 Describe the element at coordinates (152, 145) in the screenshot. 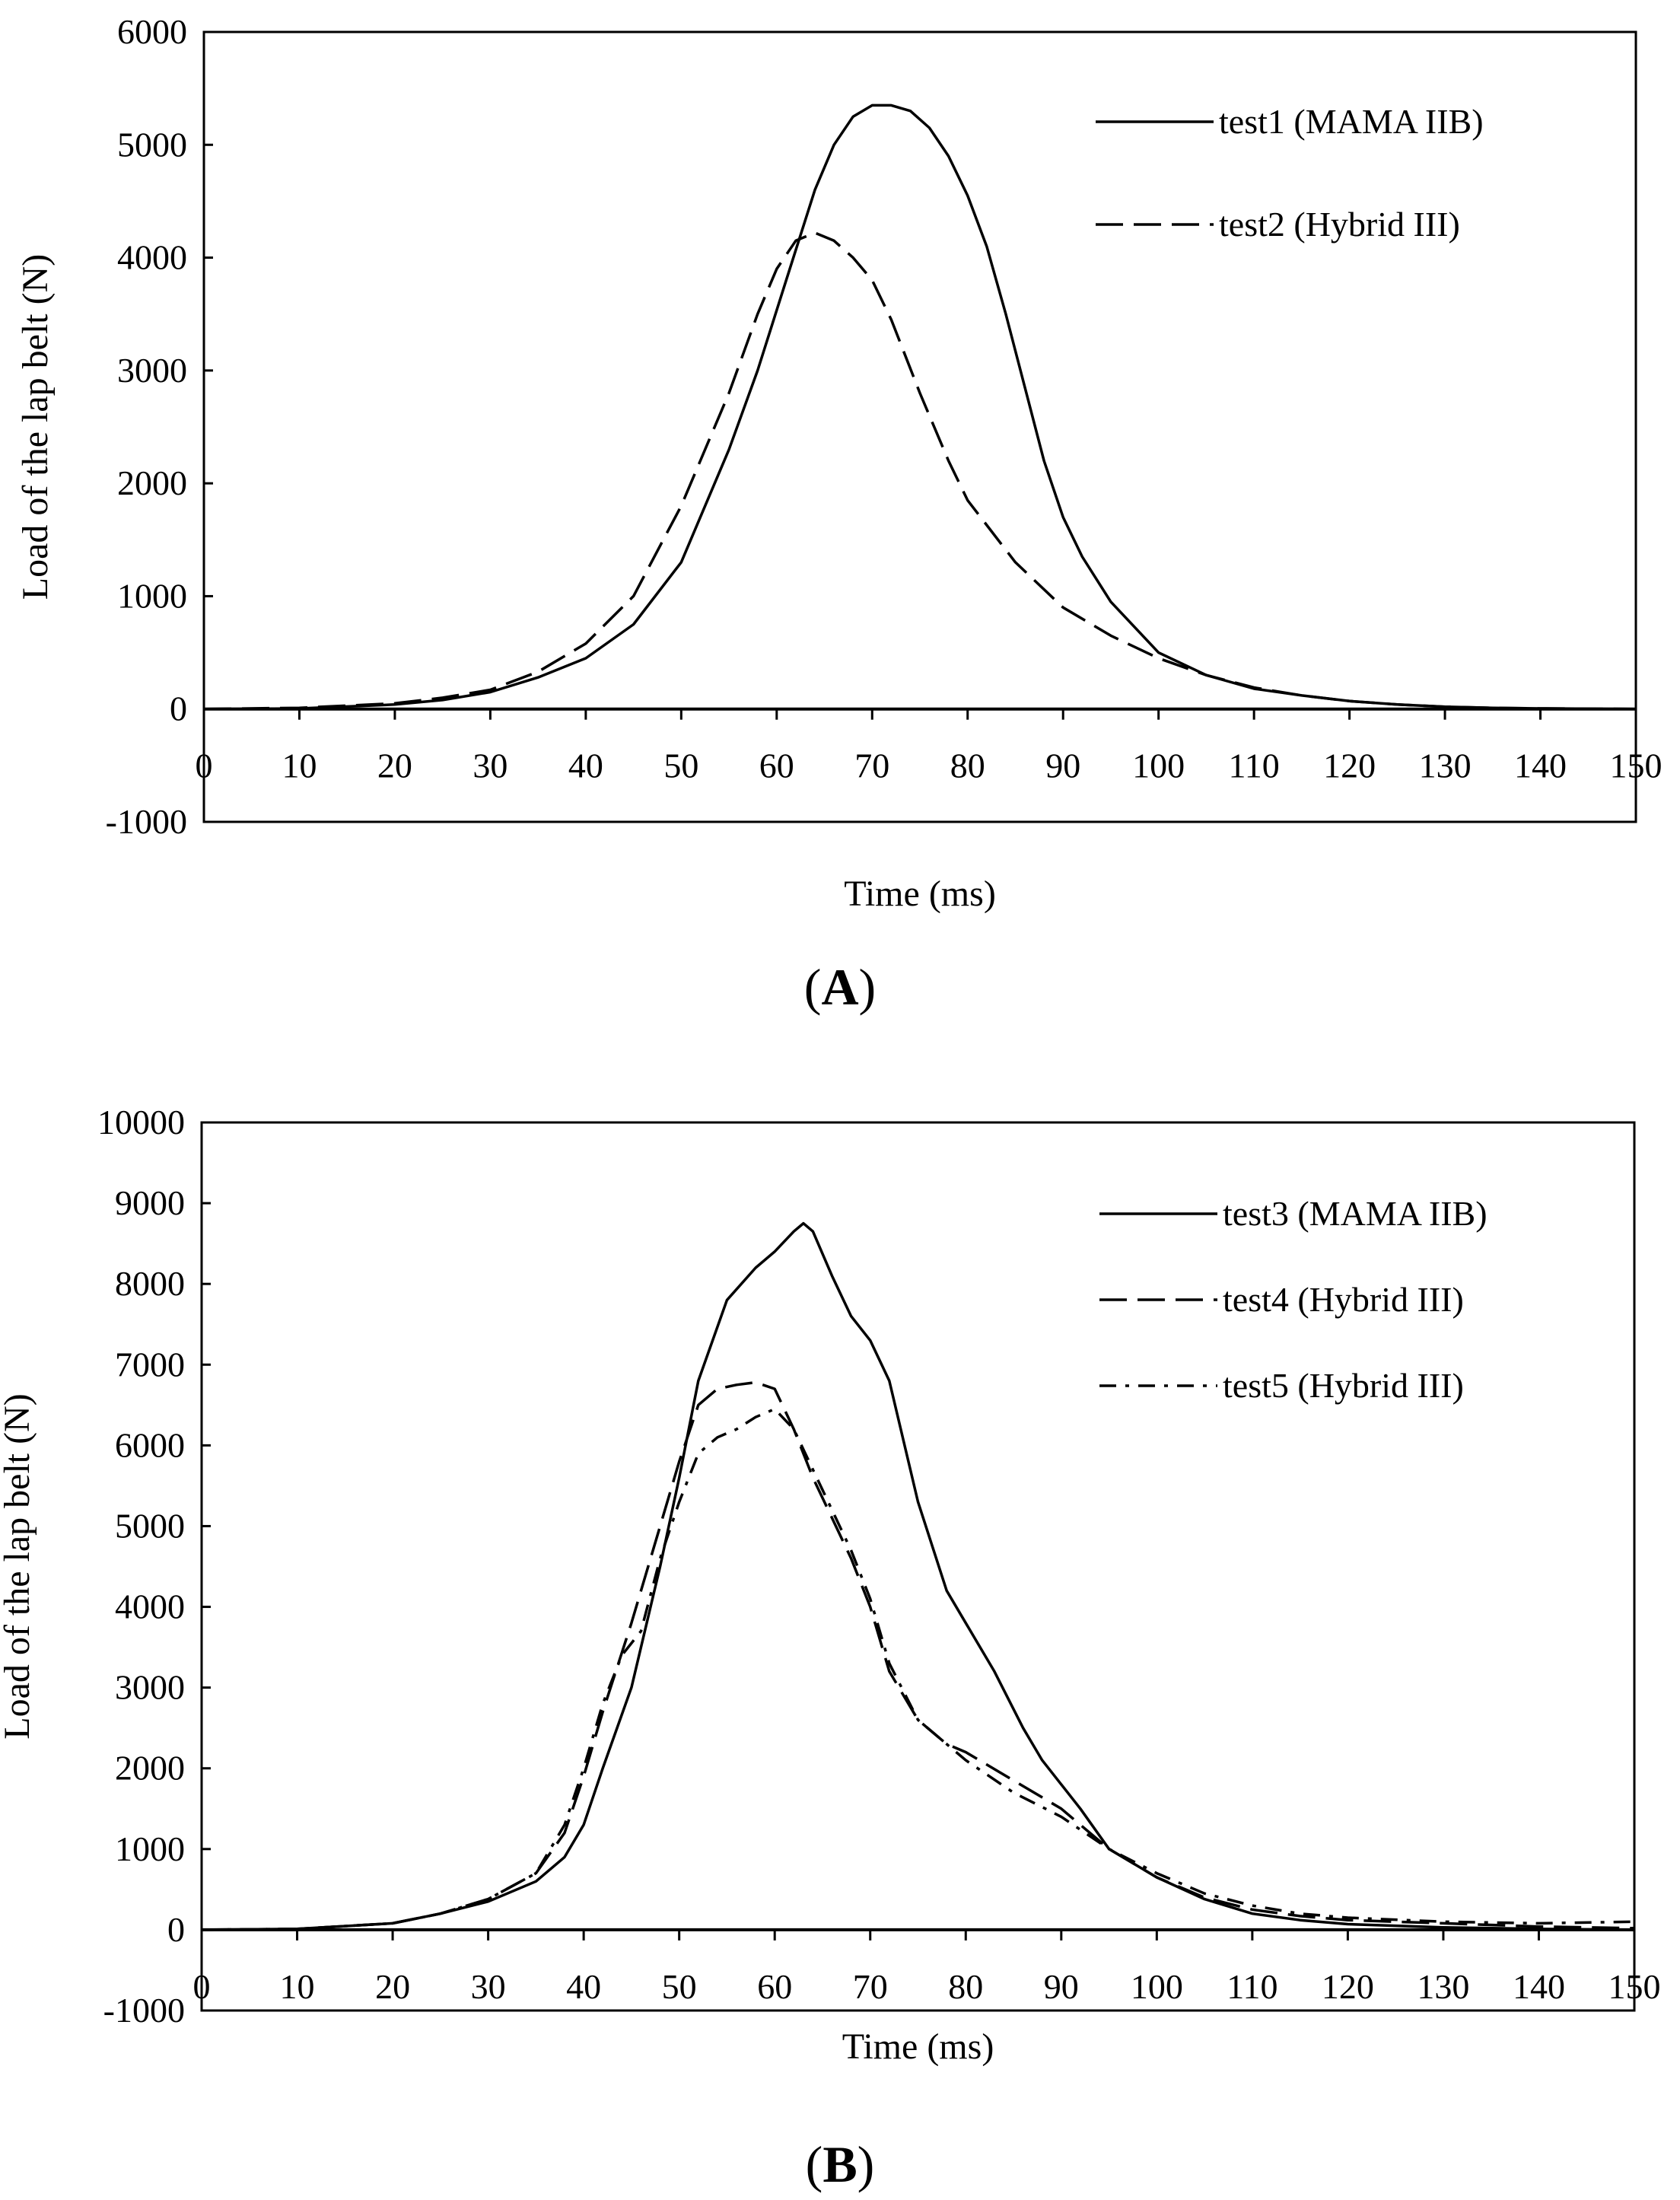

I see `y-tick-label-a: 5000` at that location.